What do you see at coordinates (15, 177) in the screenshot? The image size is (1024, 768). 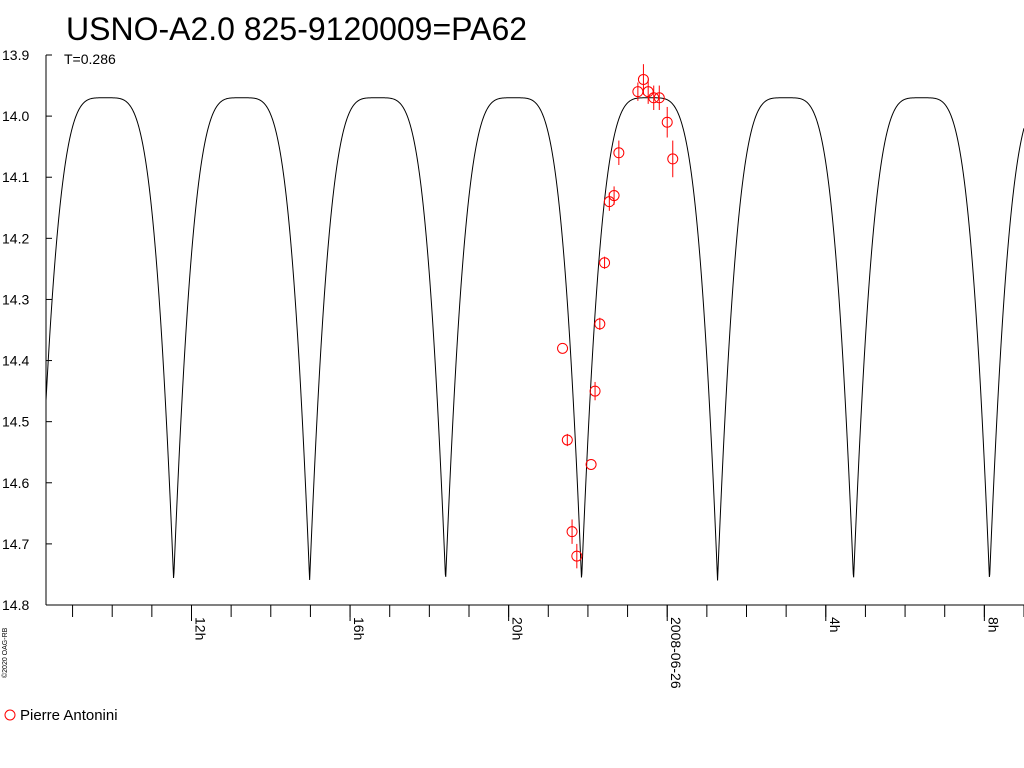 I see `y-tick-label: 14.1` at bounding box center [15, 177].